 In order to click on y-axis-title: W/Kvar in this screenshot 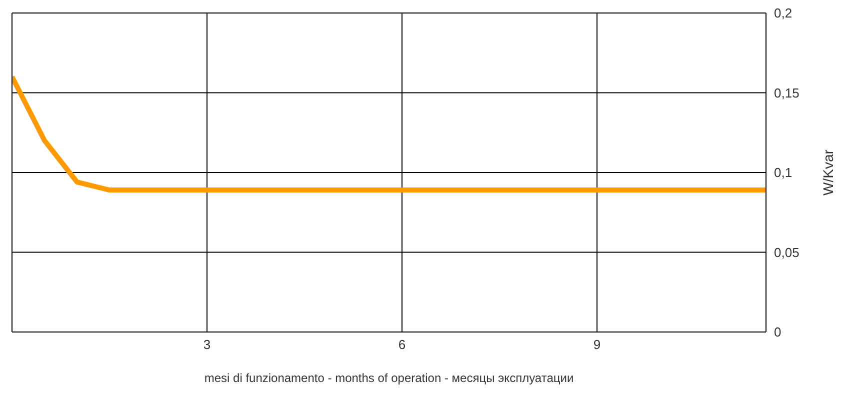, I will do `click(828, 172)`.